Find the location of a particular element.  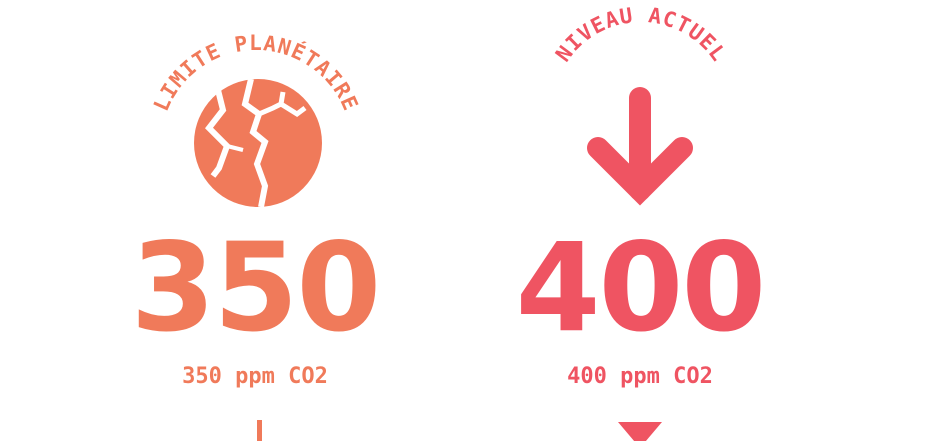

current-level-arc-label: NIVEAU ACTUEL is located at coordinates (641, 34).